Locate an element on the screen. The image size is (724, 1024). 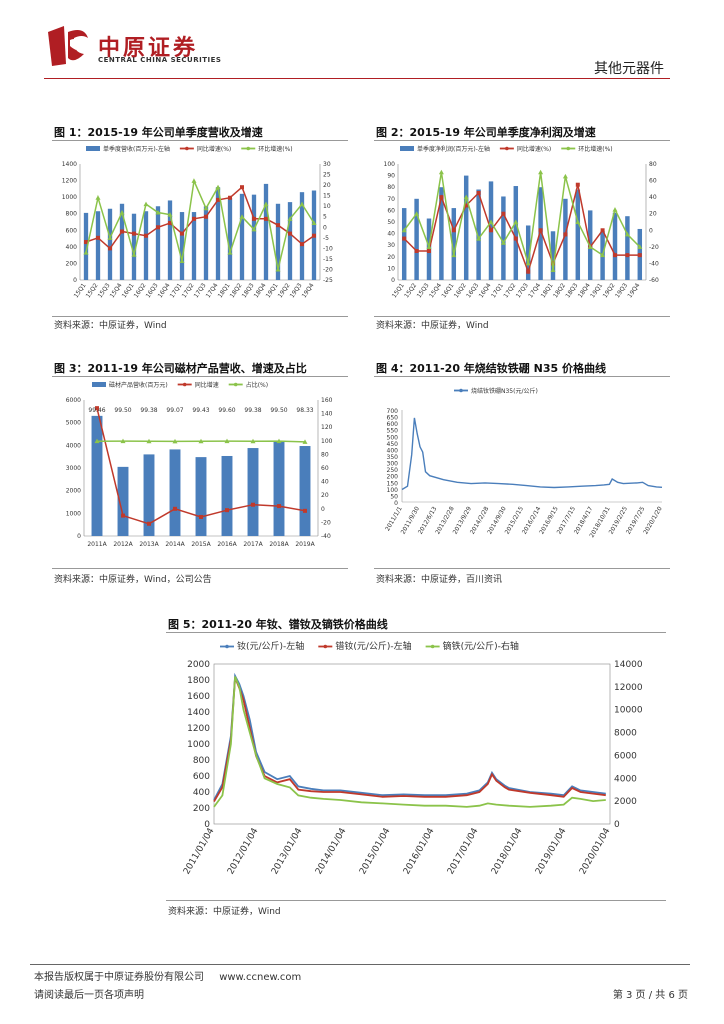
x-tick-label: 2016/01/04 is located at coordinates (419, 851).